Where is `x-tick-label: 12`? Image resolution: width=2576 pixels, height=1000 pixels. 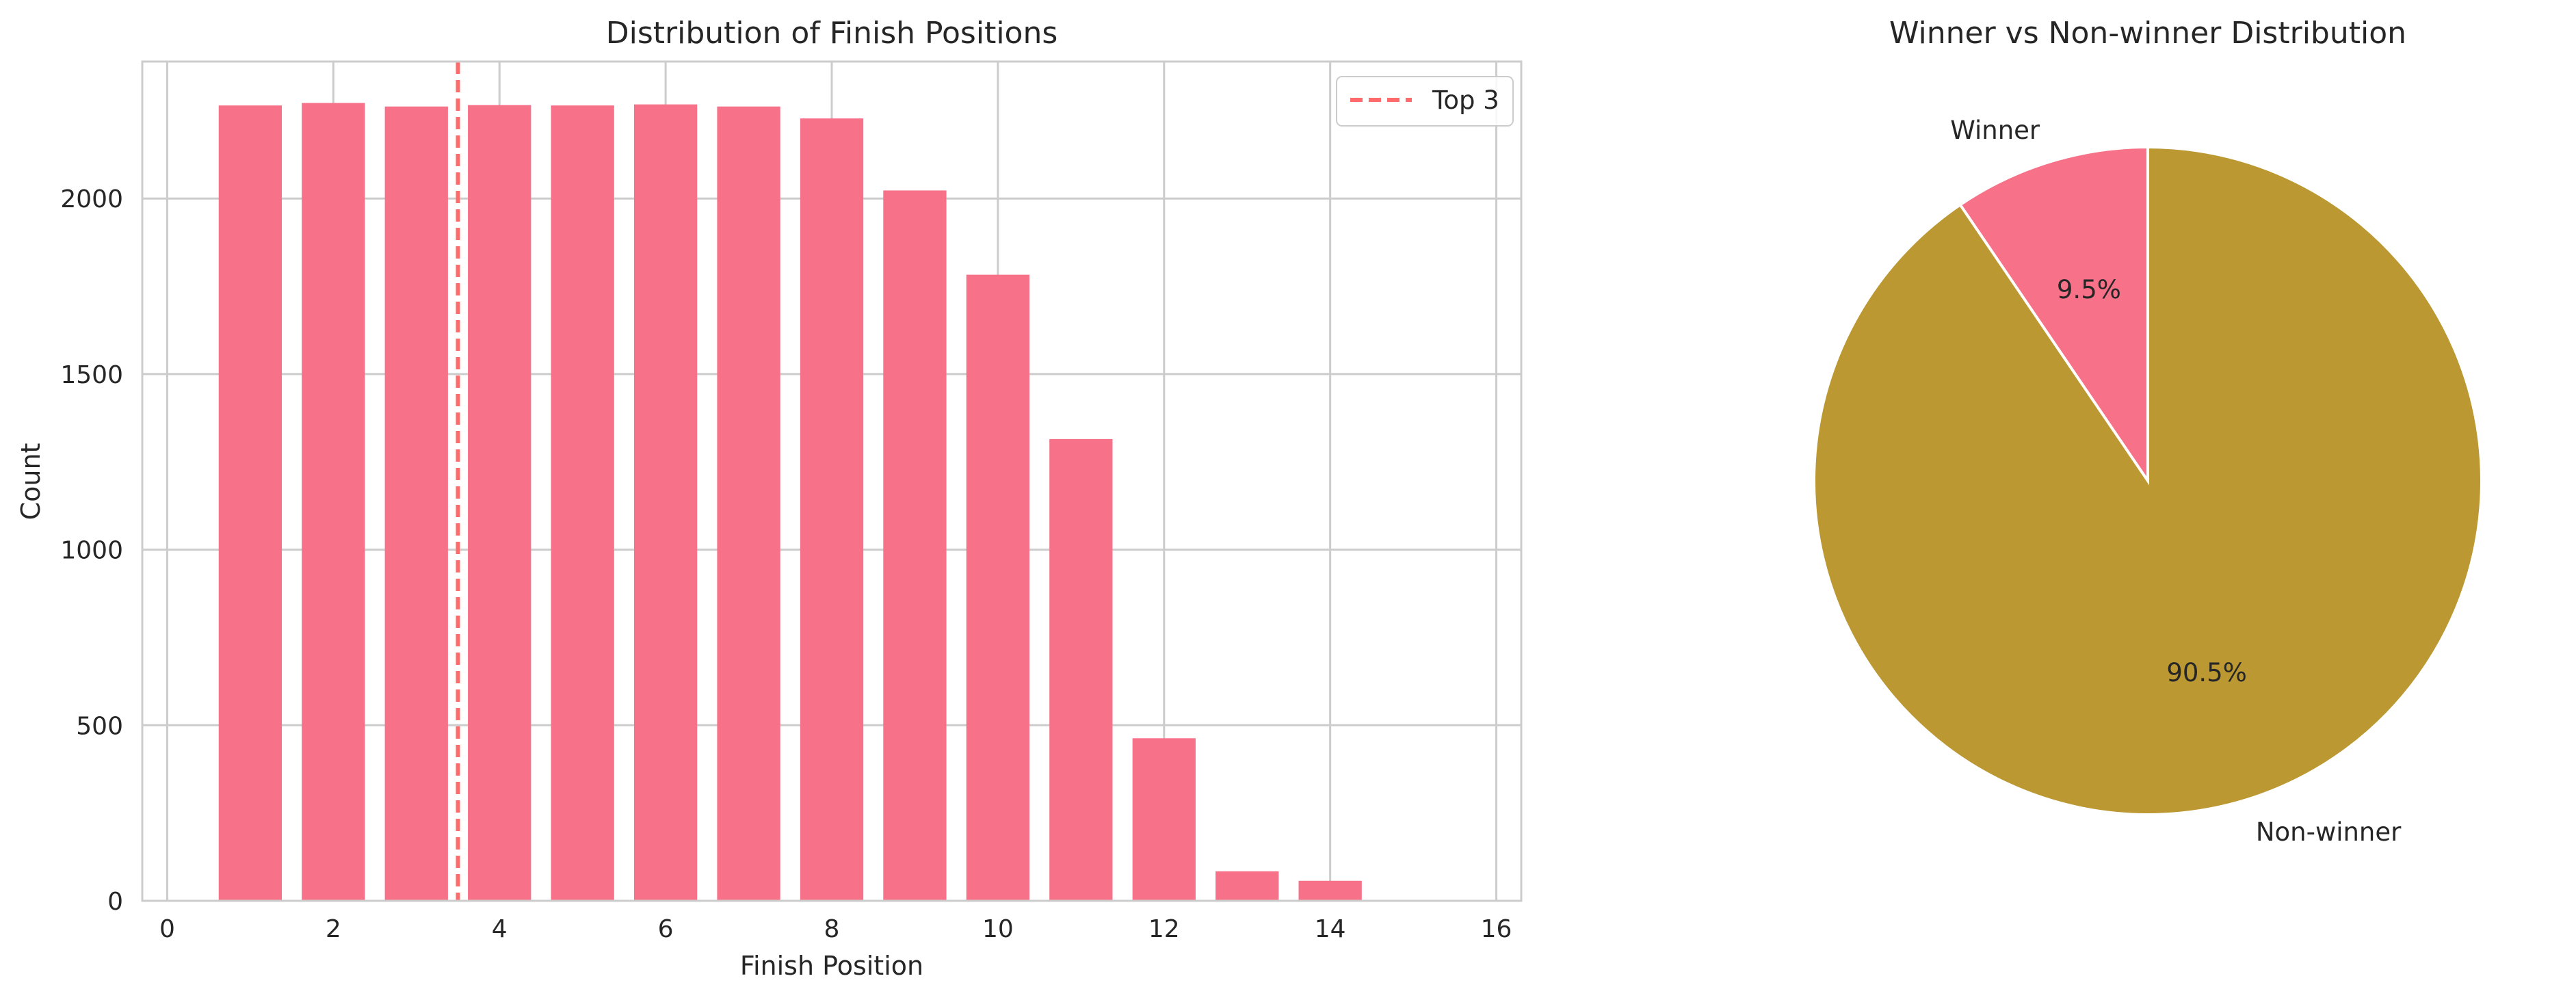 x-tick-label: 12 is located at coordinates (1164, 929).